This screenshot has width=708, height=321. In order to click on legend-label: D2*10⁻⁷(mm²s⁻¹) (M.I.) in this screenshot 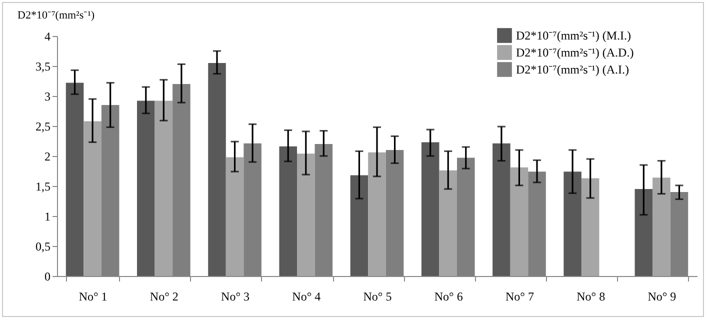, I will do `click(574, 35)`.